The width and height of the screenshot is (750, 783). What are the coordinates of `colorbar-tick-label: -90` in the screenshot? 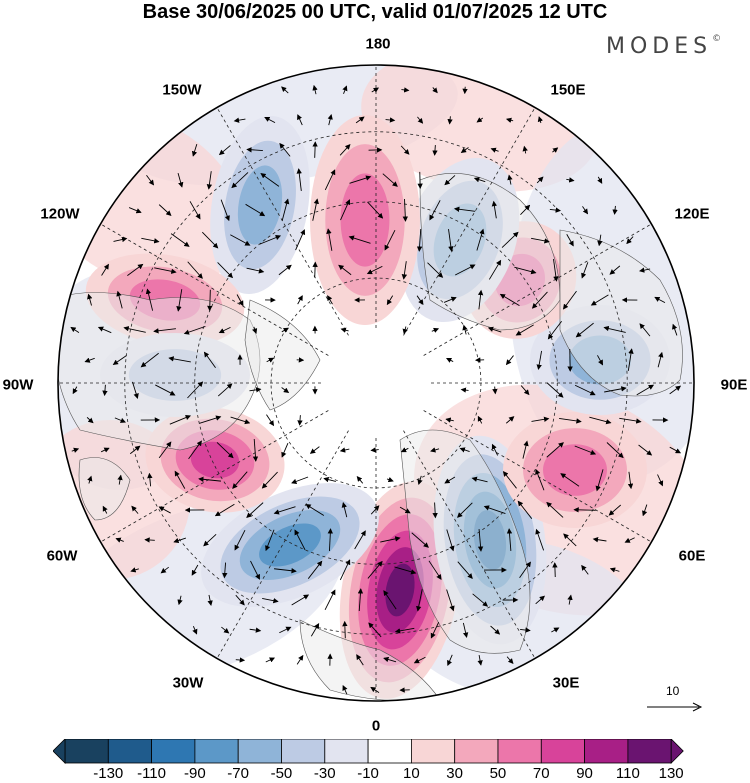 It's located at (195, 773).